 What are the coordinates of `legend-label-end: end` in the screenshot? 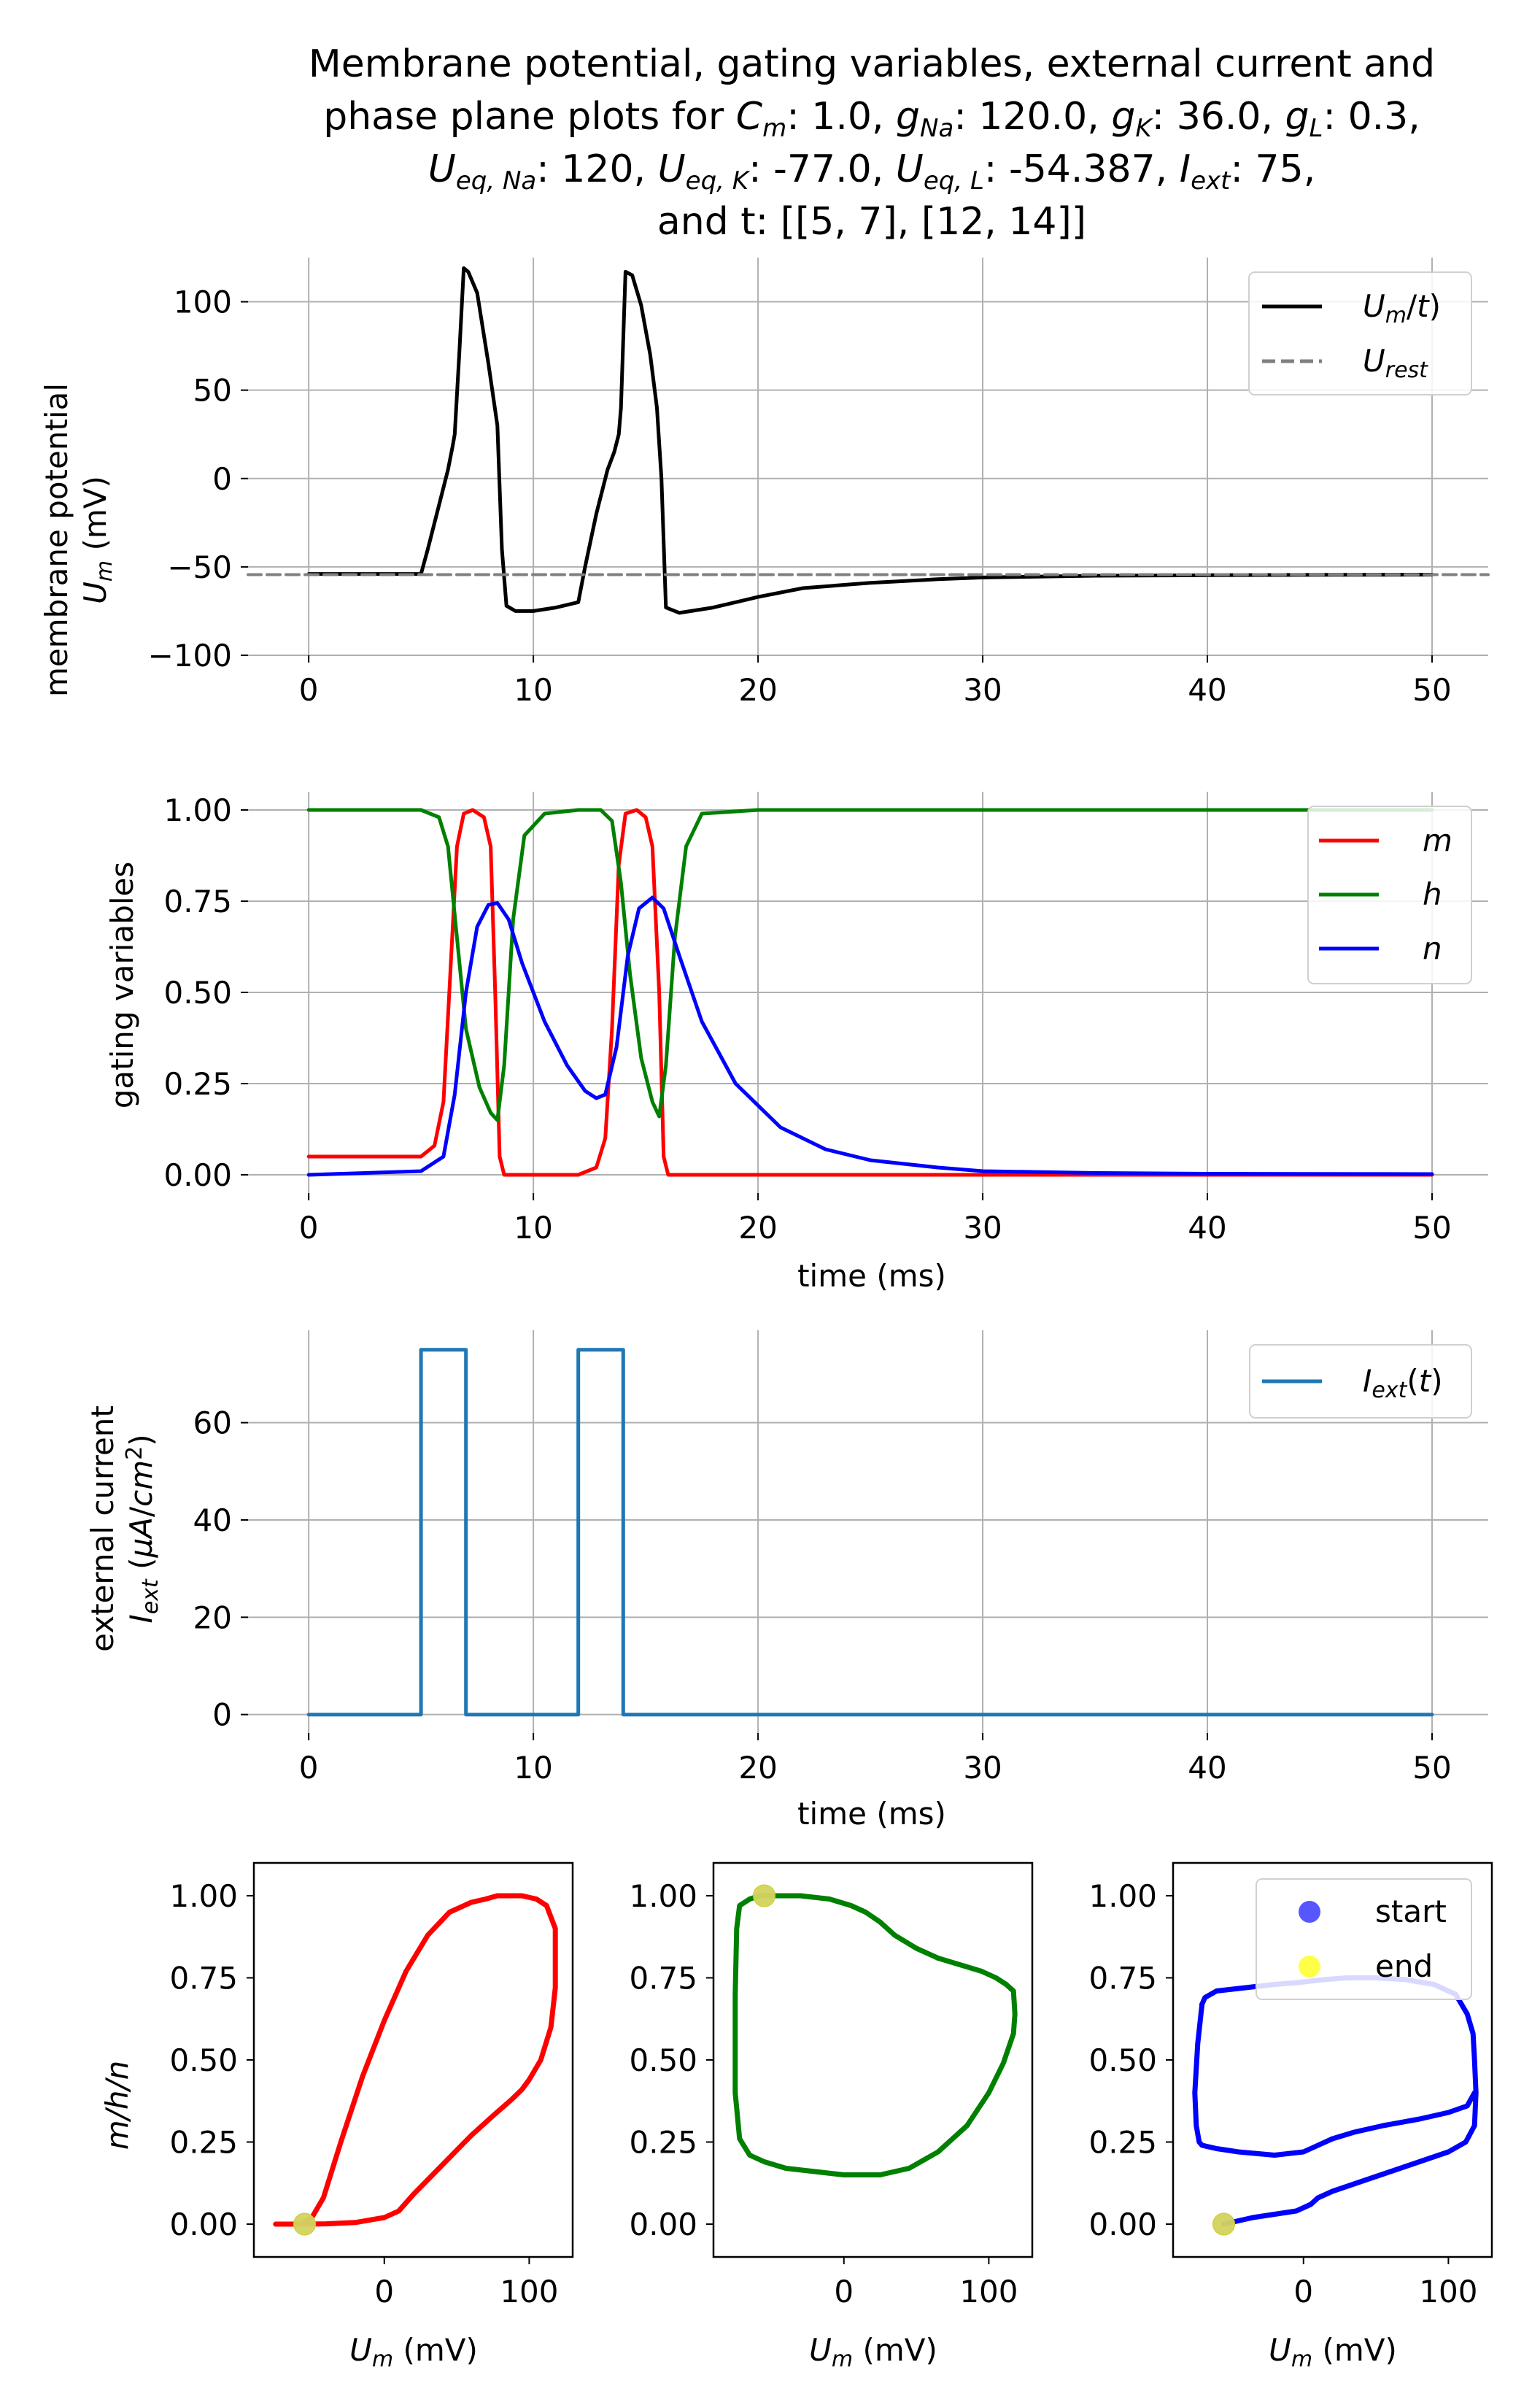 It's located at (1404, 1966).